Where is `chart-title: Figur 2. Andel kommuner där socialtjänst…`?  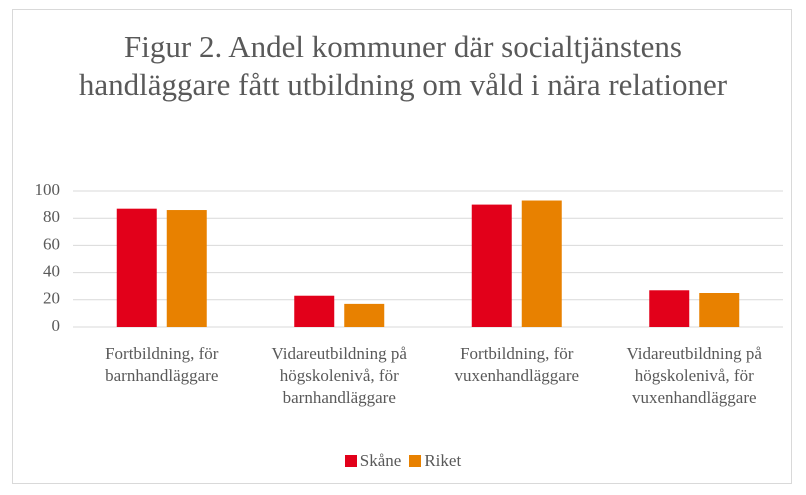
chart-title: Figur 2. Andel kommuner där socialtjänst… is located at coordinates (403, 65).